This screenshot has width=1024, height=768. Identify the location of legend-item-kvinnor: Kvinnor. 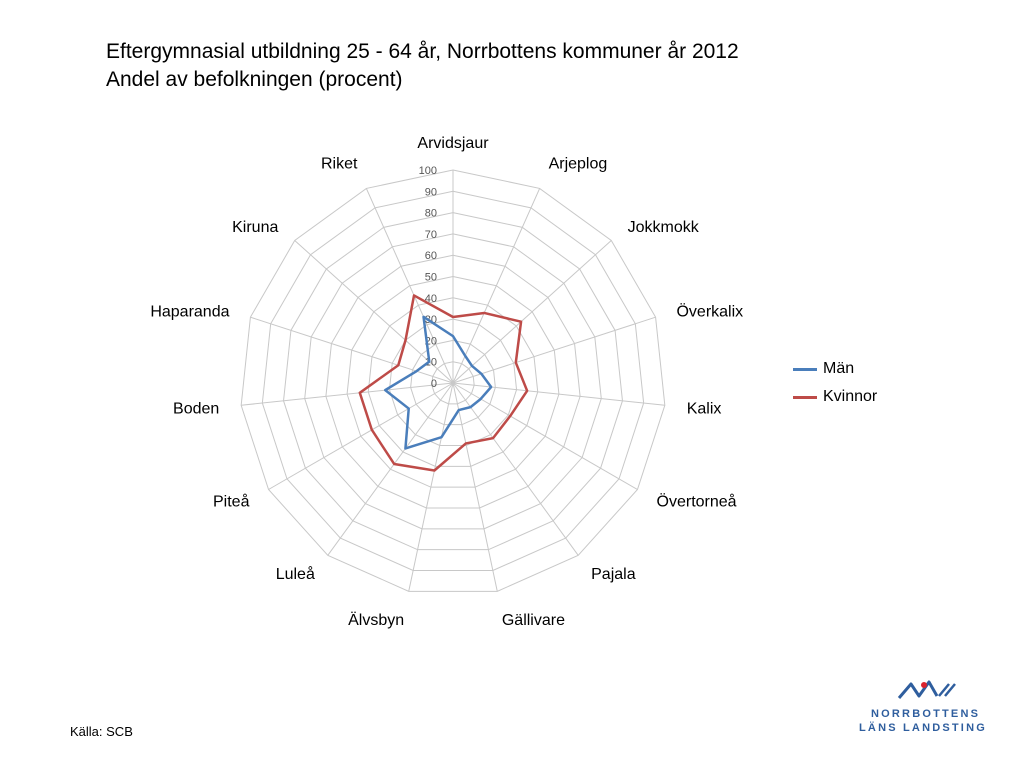
(835, 397).